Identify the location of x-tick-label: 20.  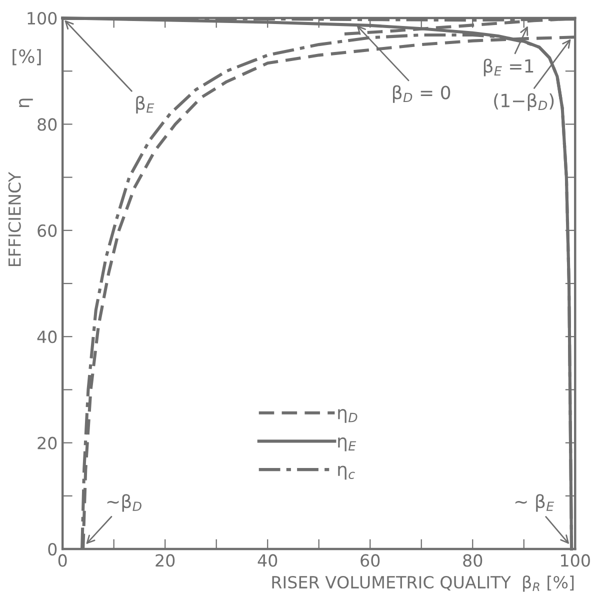
(165, 560).